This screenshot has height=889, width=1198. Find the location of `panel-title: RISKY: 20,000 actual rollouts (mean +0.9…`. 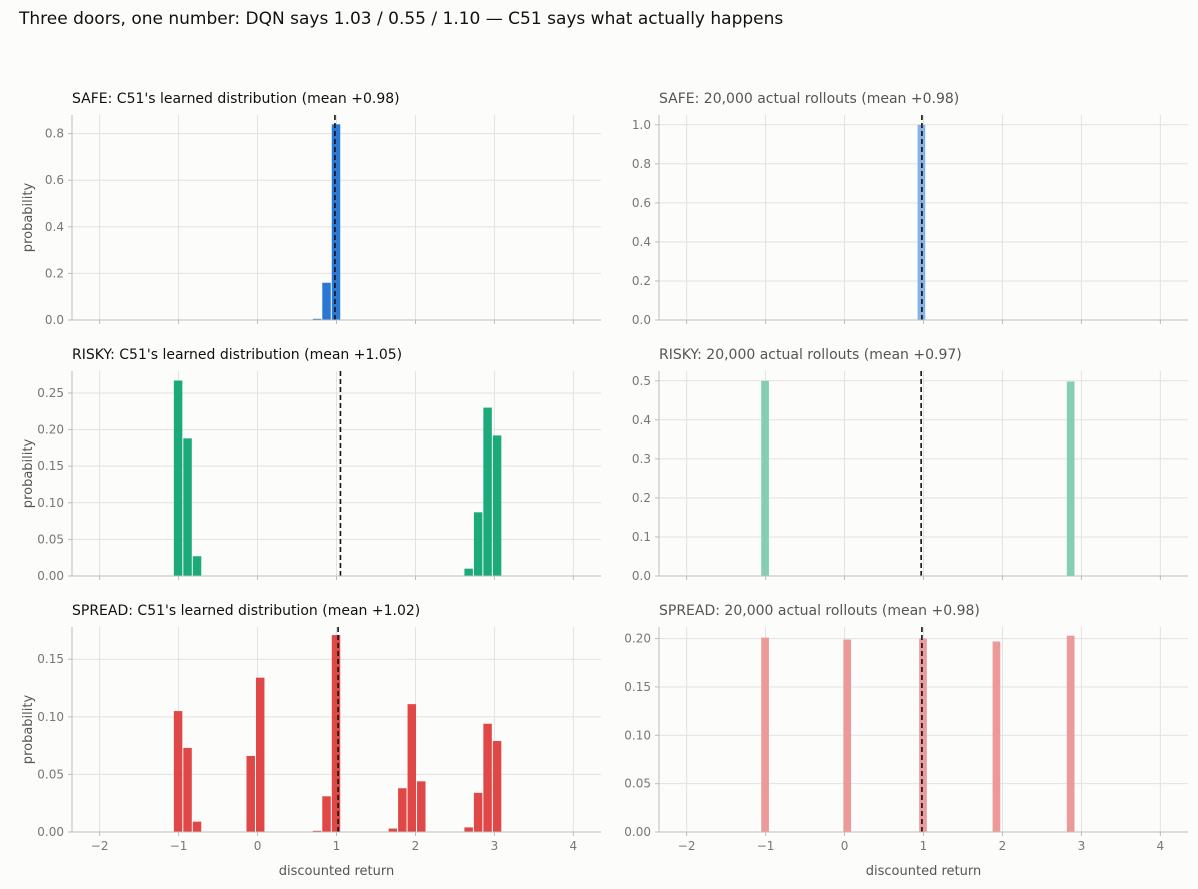

panel-title: RISKY: 20,000 actual rollouts (mean +0.9… is located at coordinates (810, 355).